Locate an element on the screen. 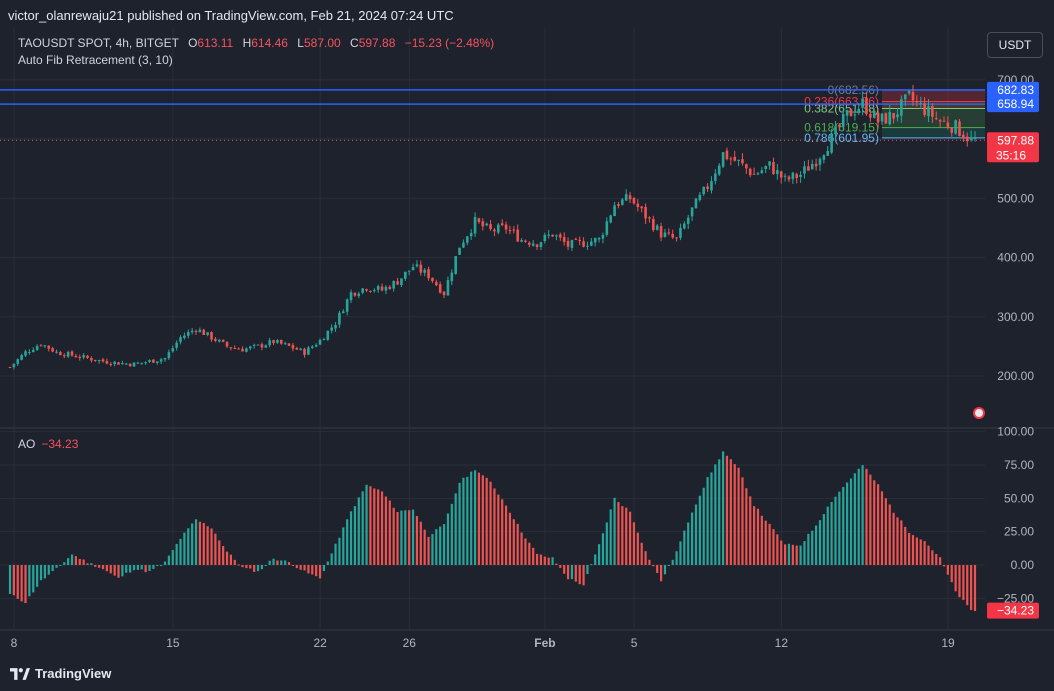 This screenshot has width=1054, height=691. ao-label: AO is located at coordinates (27, 444).